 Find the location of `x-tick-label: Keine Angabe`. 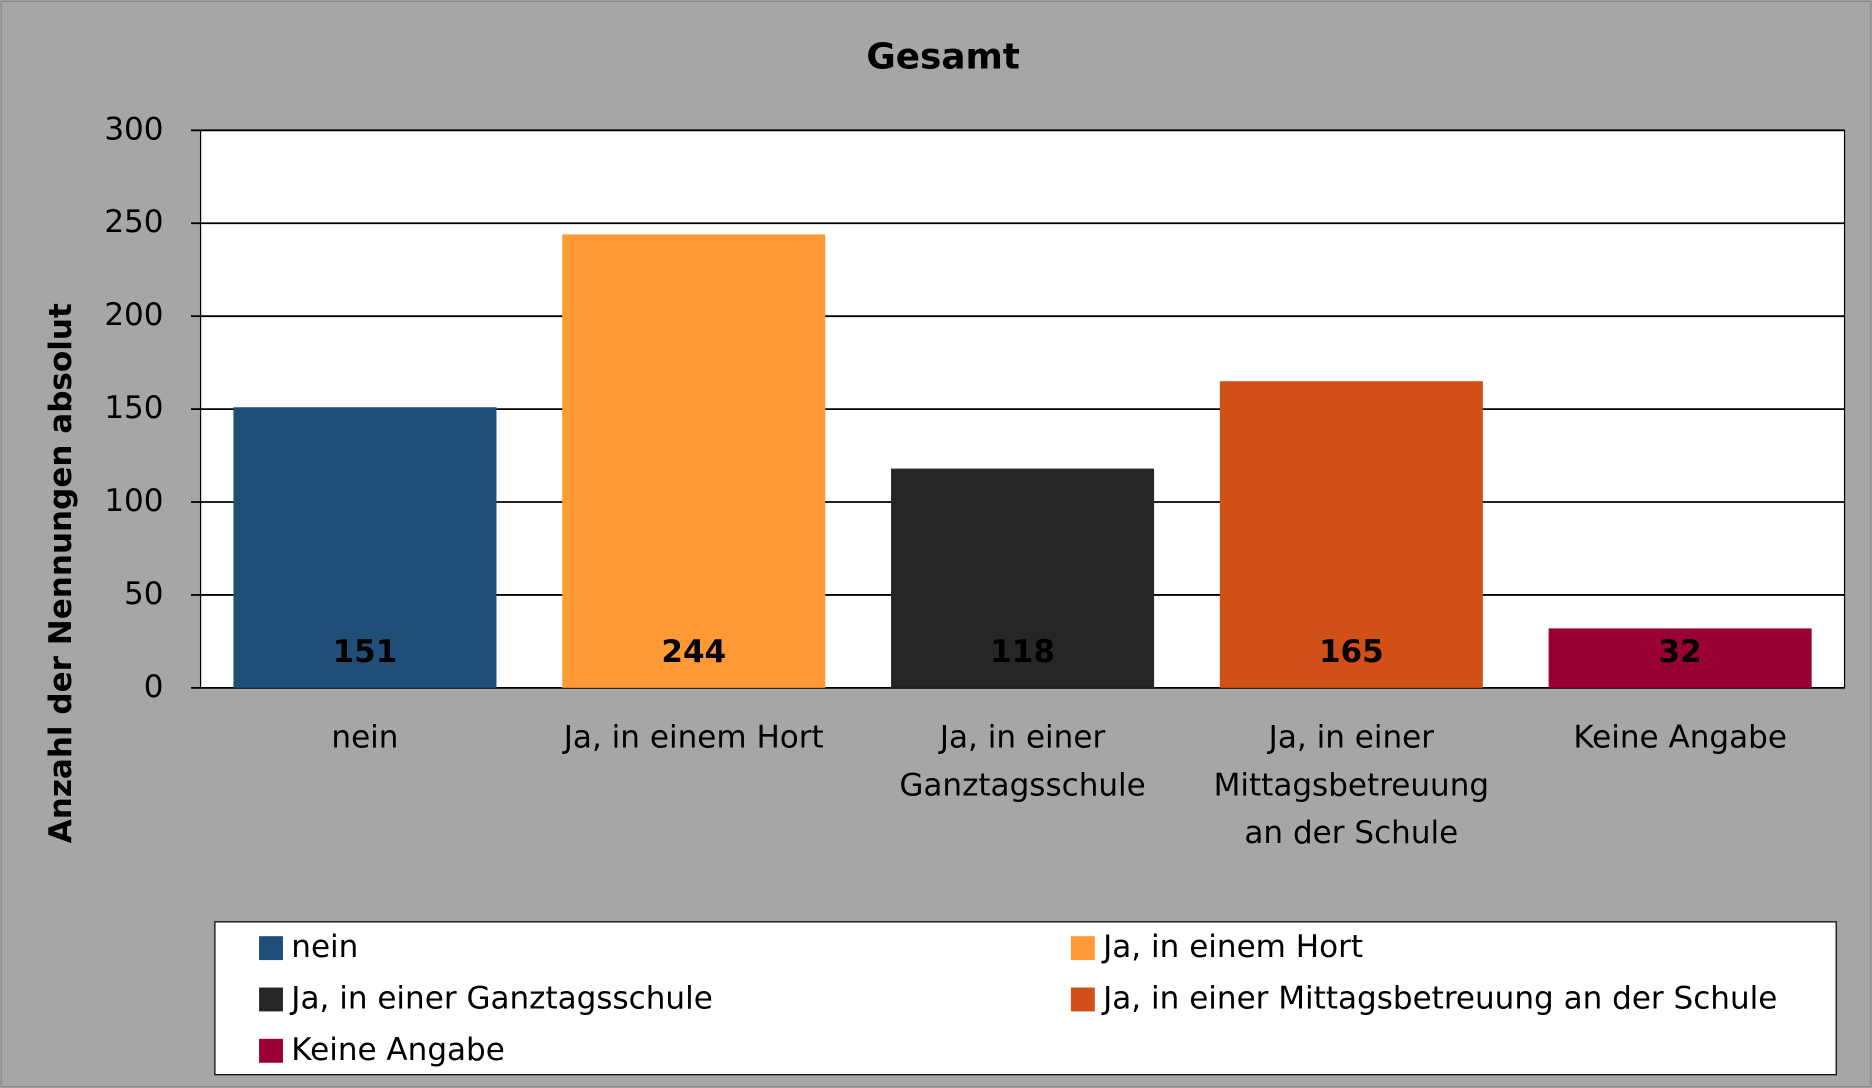

x-tick-label: Keine Angabe is located at coordinates (1680, 738).